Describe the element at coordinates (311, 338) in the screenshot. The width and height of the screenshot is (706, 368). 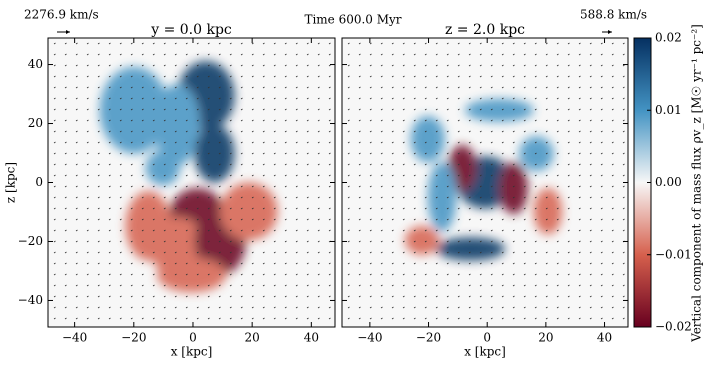
I see `x-tick-label: 40` at that location.